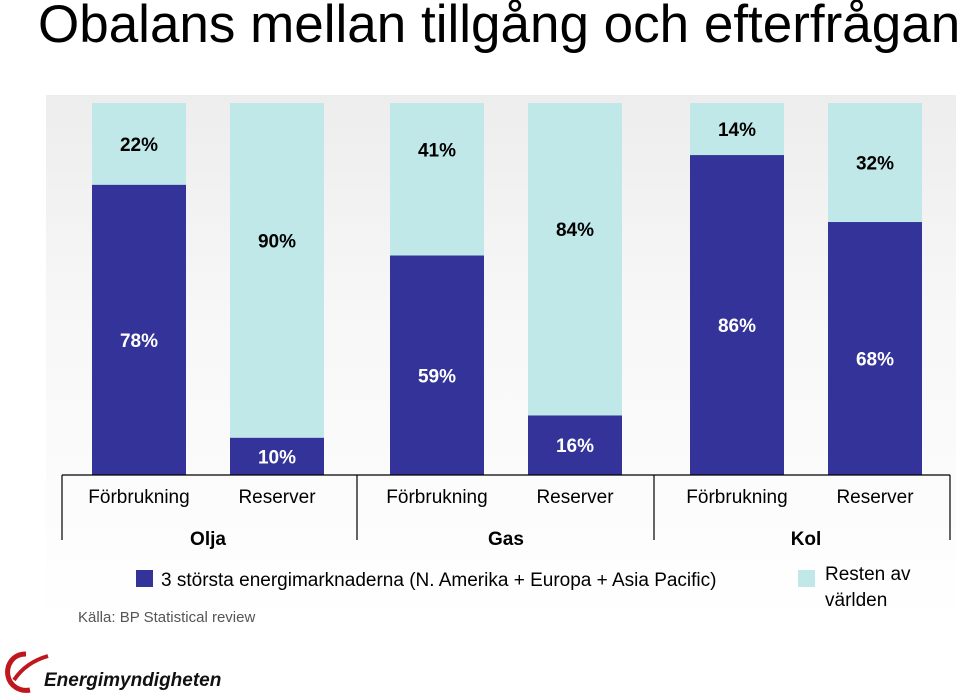 The width and height of the screenshot is (960, 697). Describe the element at coordinates (875, 360) in the screenshot. I see `bar-value-label: 68%` at that location.